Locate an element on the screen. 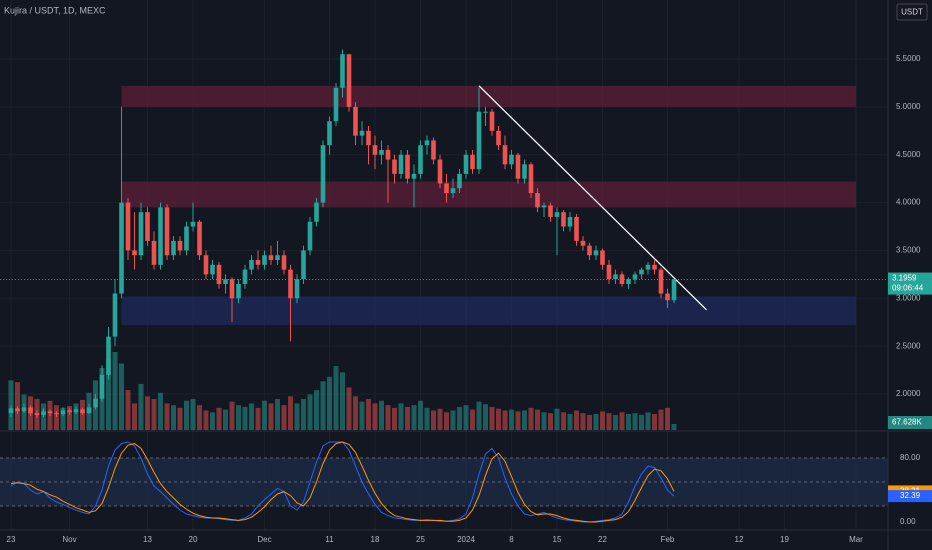 The width and height of the screenshot is (932, 550). currency-button is located at coordinates (912, 12).